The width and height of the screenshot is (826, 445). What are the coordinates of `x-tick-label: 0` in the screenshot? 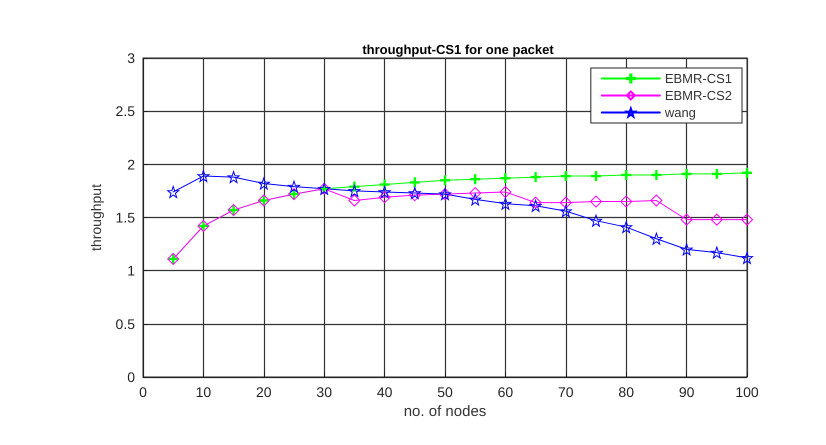 It's located at (143, 392).